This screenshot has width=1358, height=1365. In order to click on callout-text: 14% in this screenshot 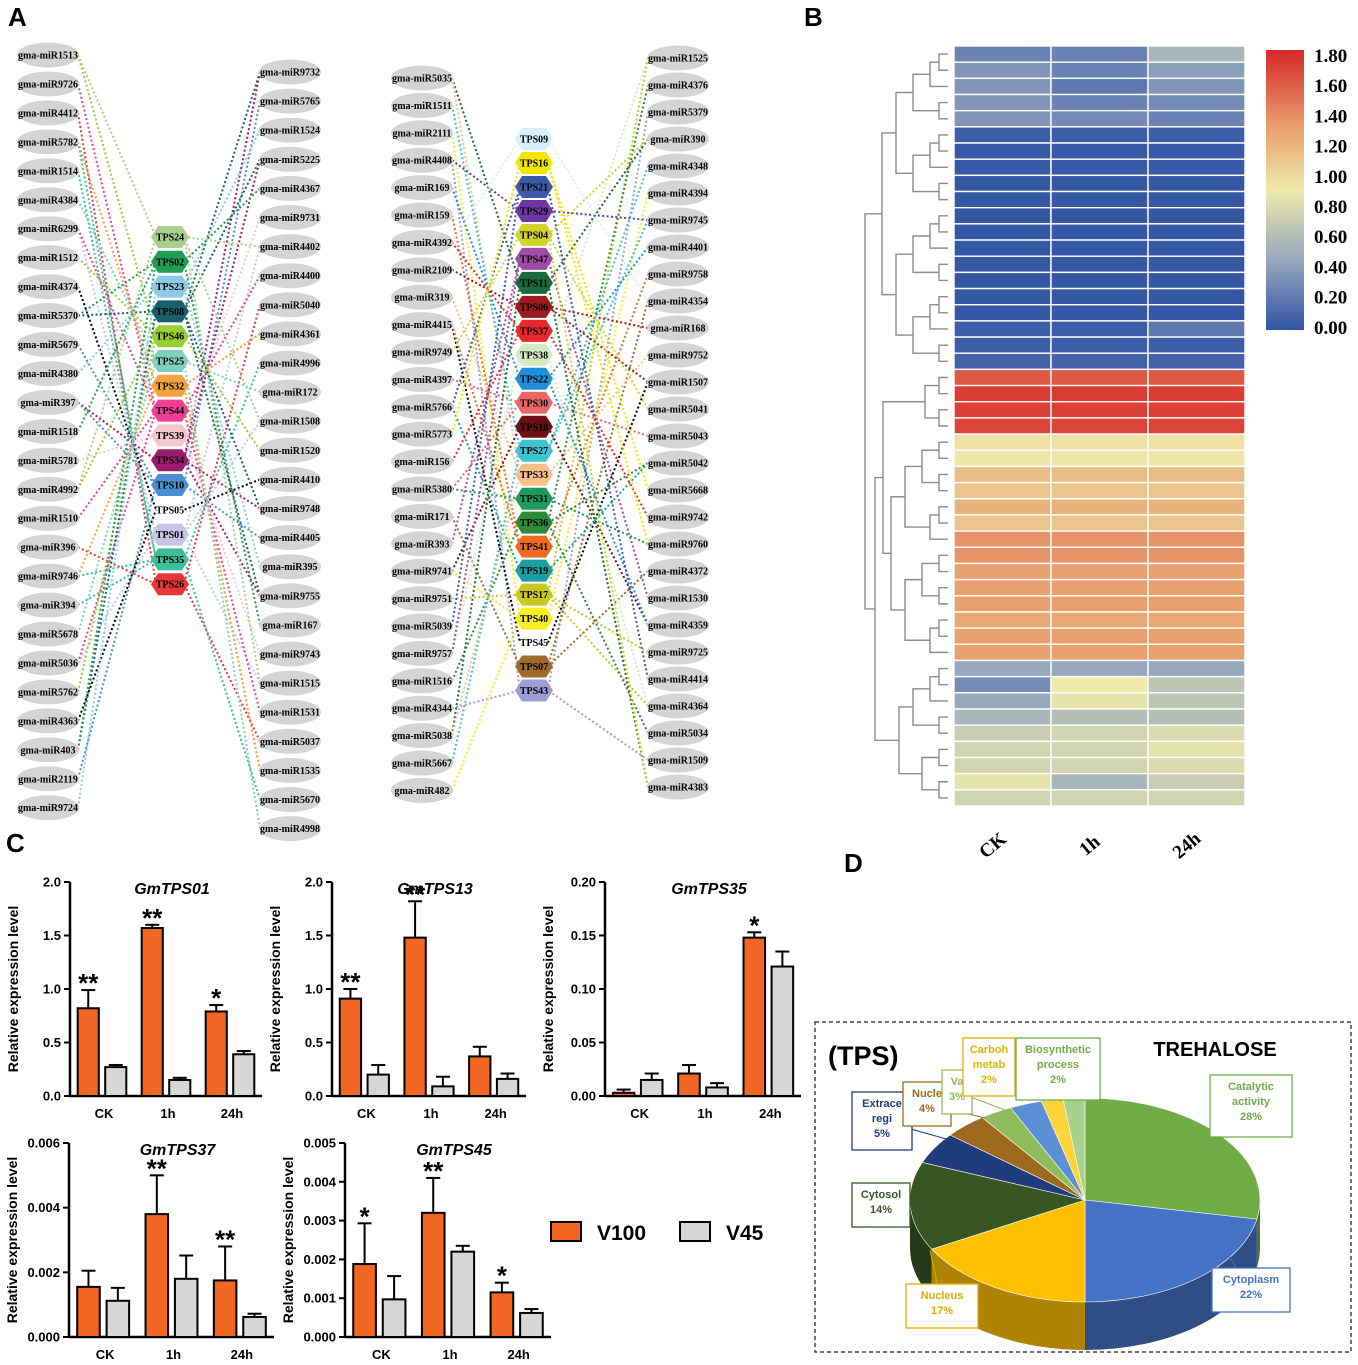, I will do `click(881, 1210)`.